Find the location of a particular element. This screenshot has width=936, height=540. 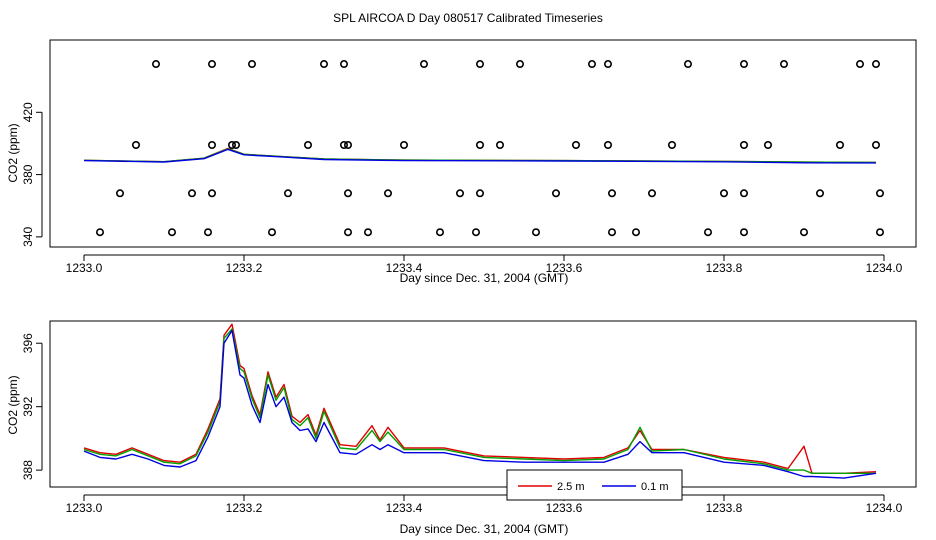

bottom-y-axis: 388 392 396 is located at coordinates (32, 406).